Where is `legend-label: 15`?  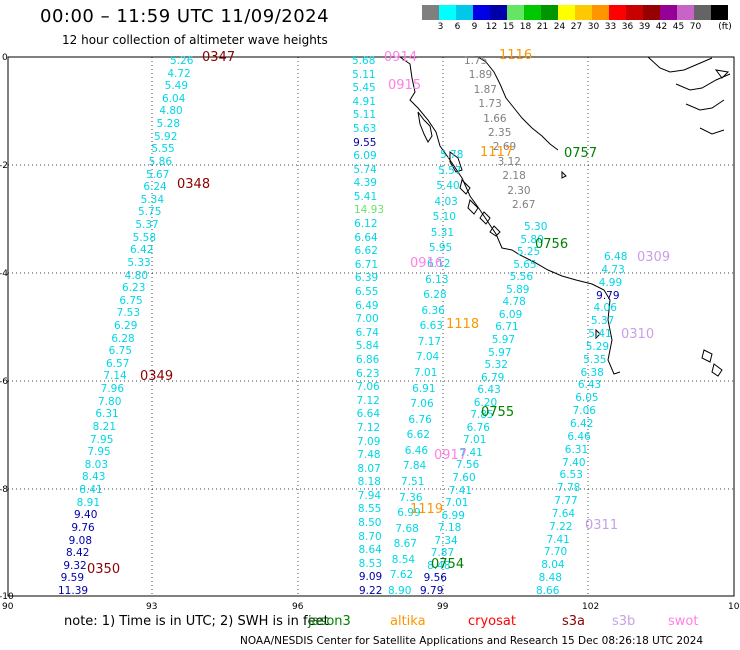
legend-label: 15 is located at coordinates (508, 27).